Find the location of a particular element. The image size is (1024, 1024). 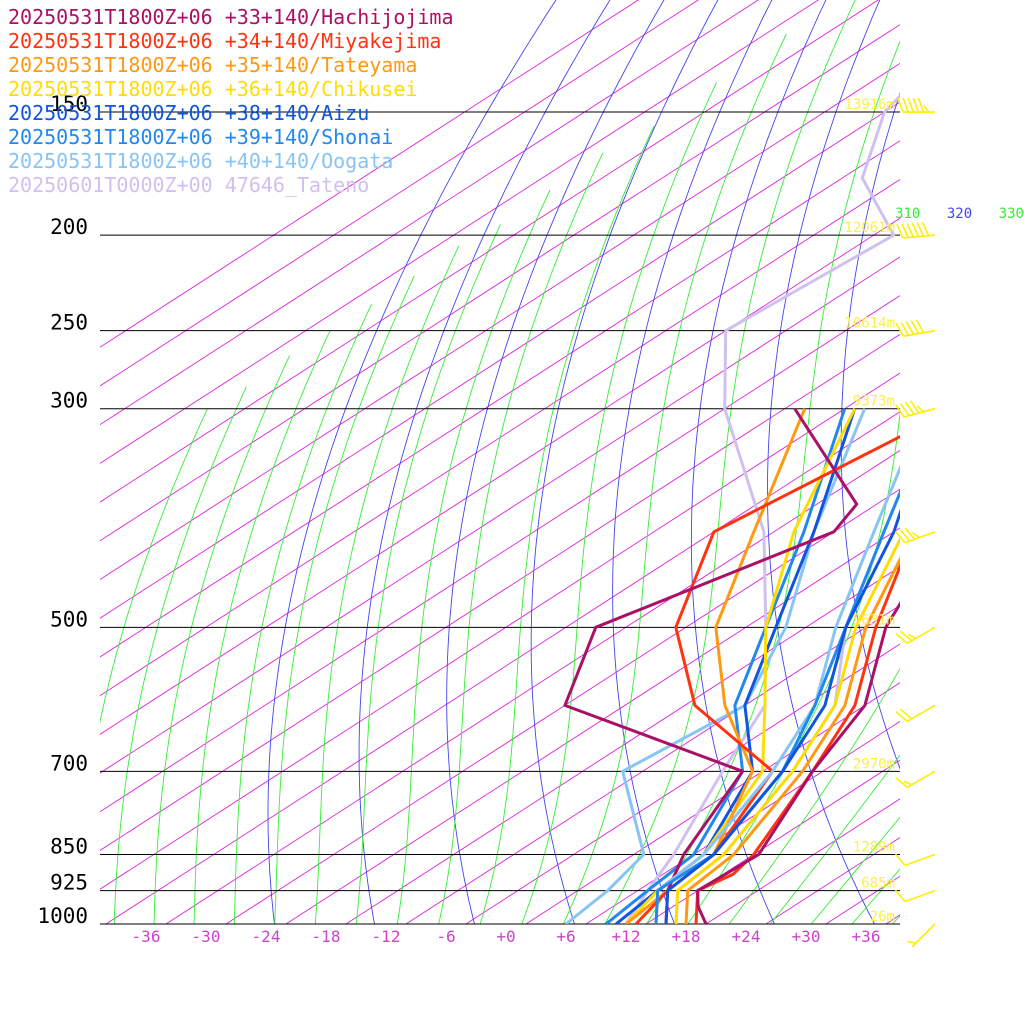

legend-entry: 20250531T1800Z+06 +38+140/Aizu is located at coordinates (188, 113).